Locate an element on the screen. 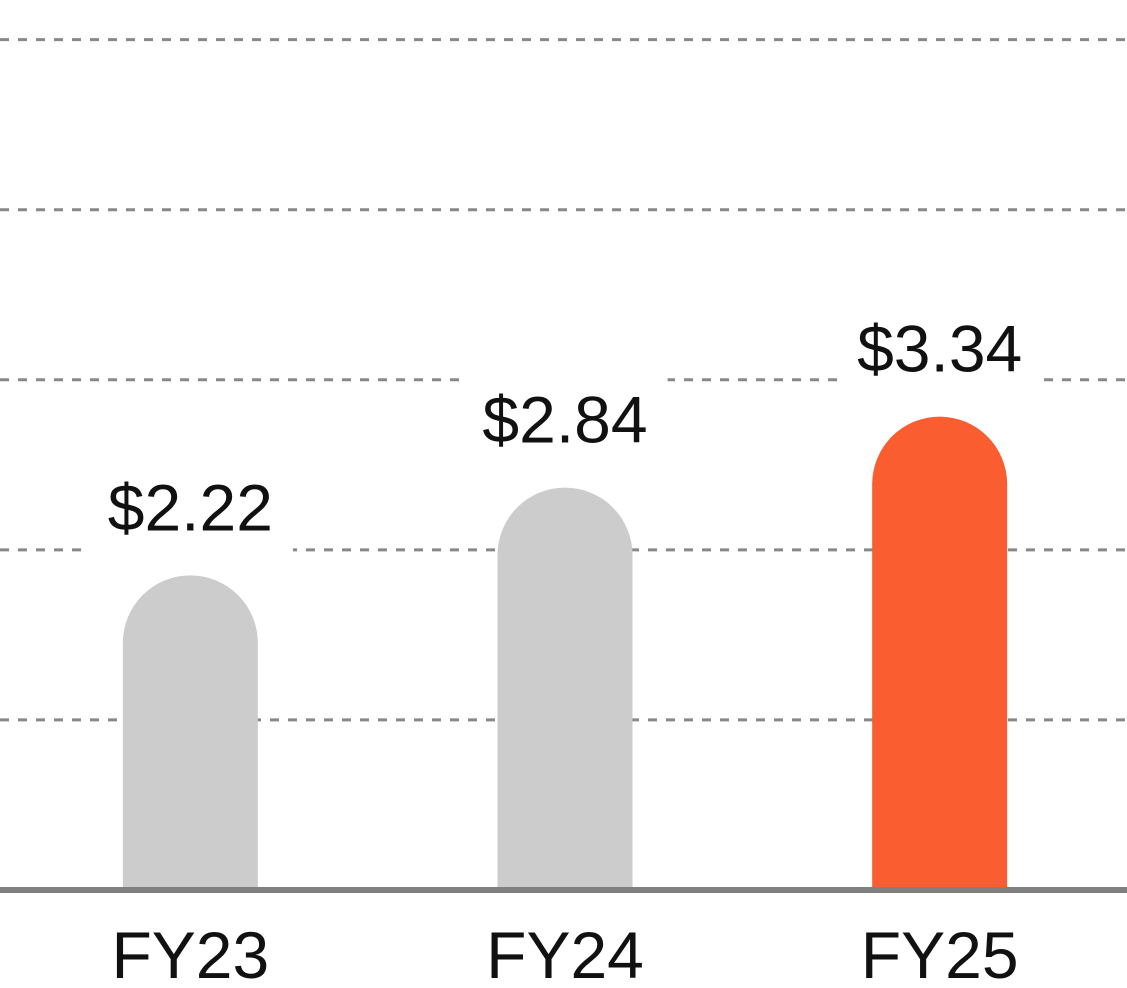 The image size is (1127, 988). value-label-group: $2.84 is located at coordinates (565, 419).